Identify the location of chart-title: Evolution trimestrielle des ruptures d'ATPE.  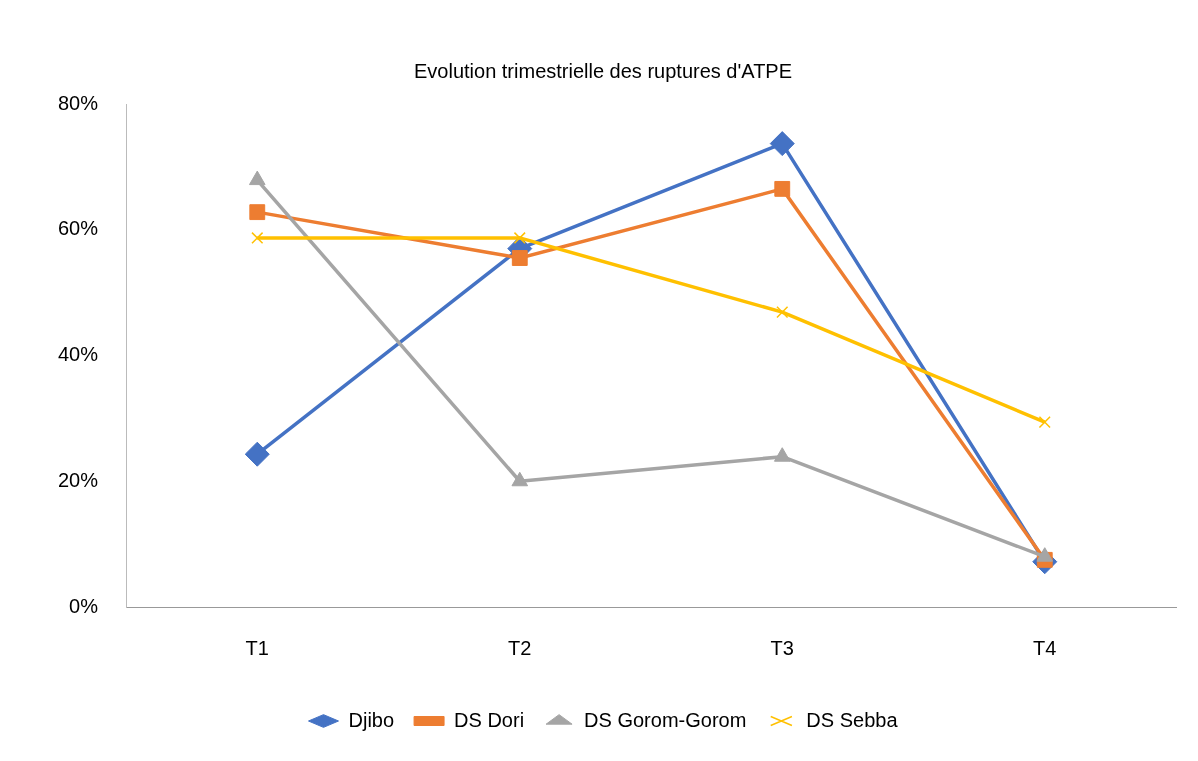
(603, 70).